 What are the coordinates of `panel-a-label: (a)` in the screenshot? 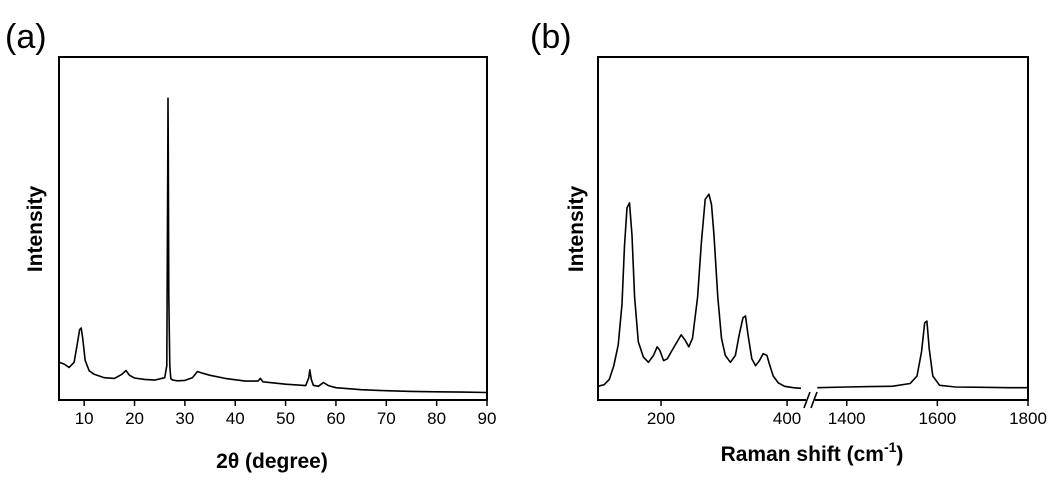 It's located at (26, 37).